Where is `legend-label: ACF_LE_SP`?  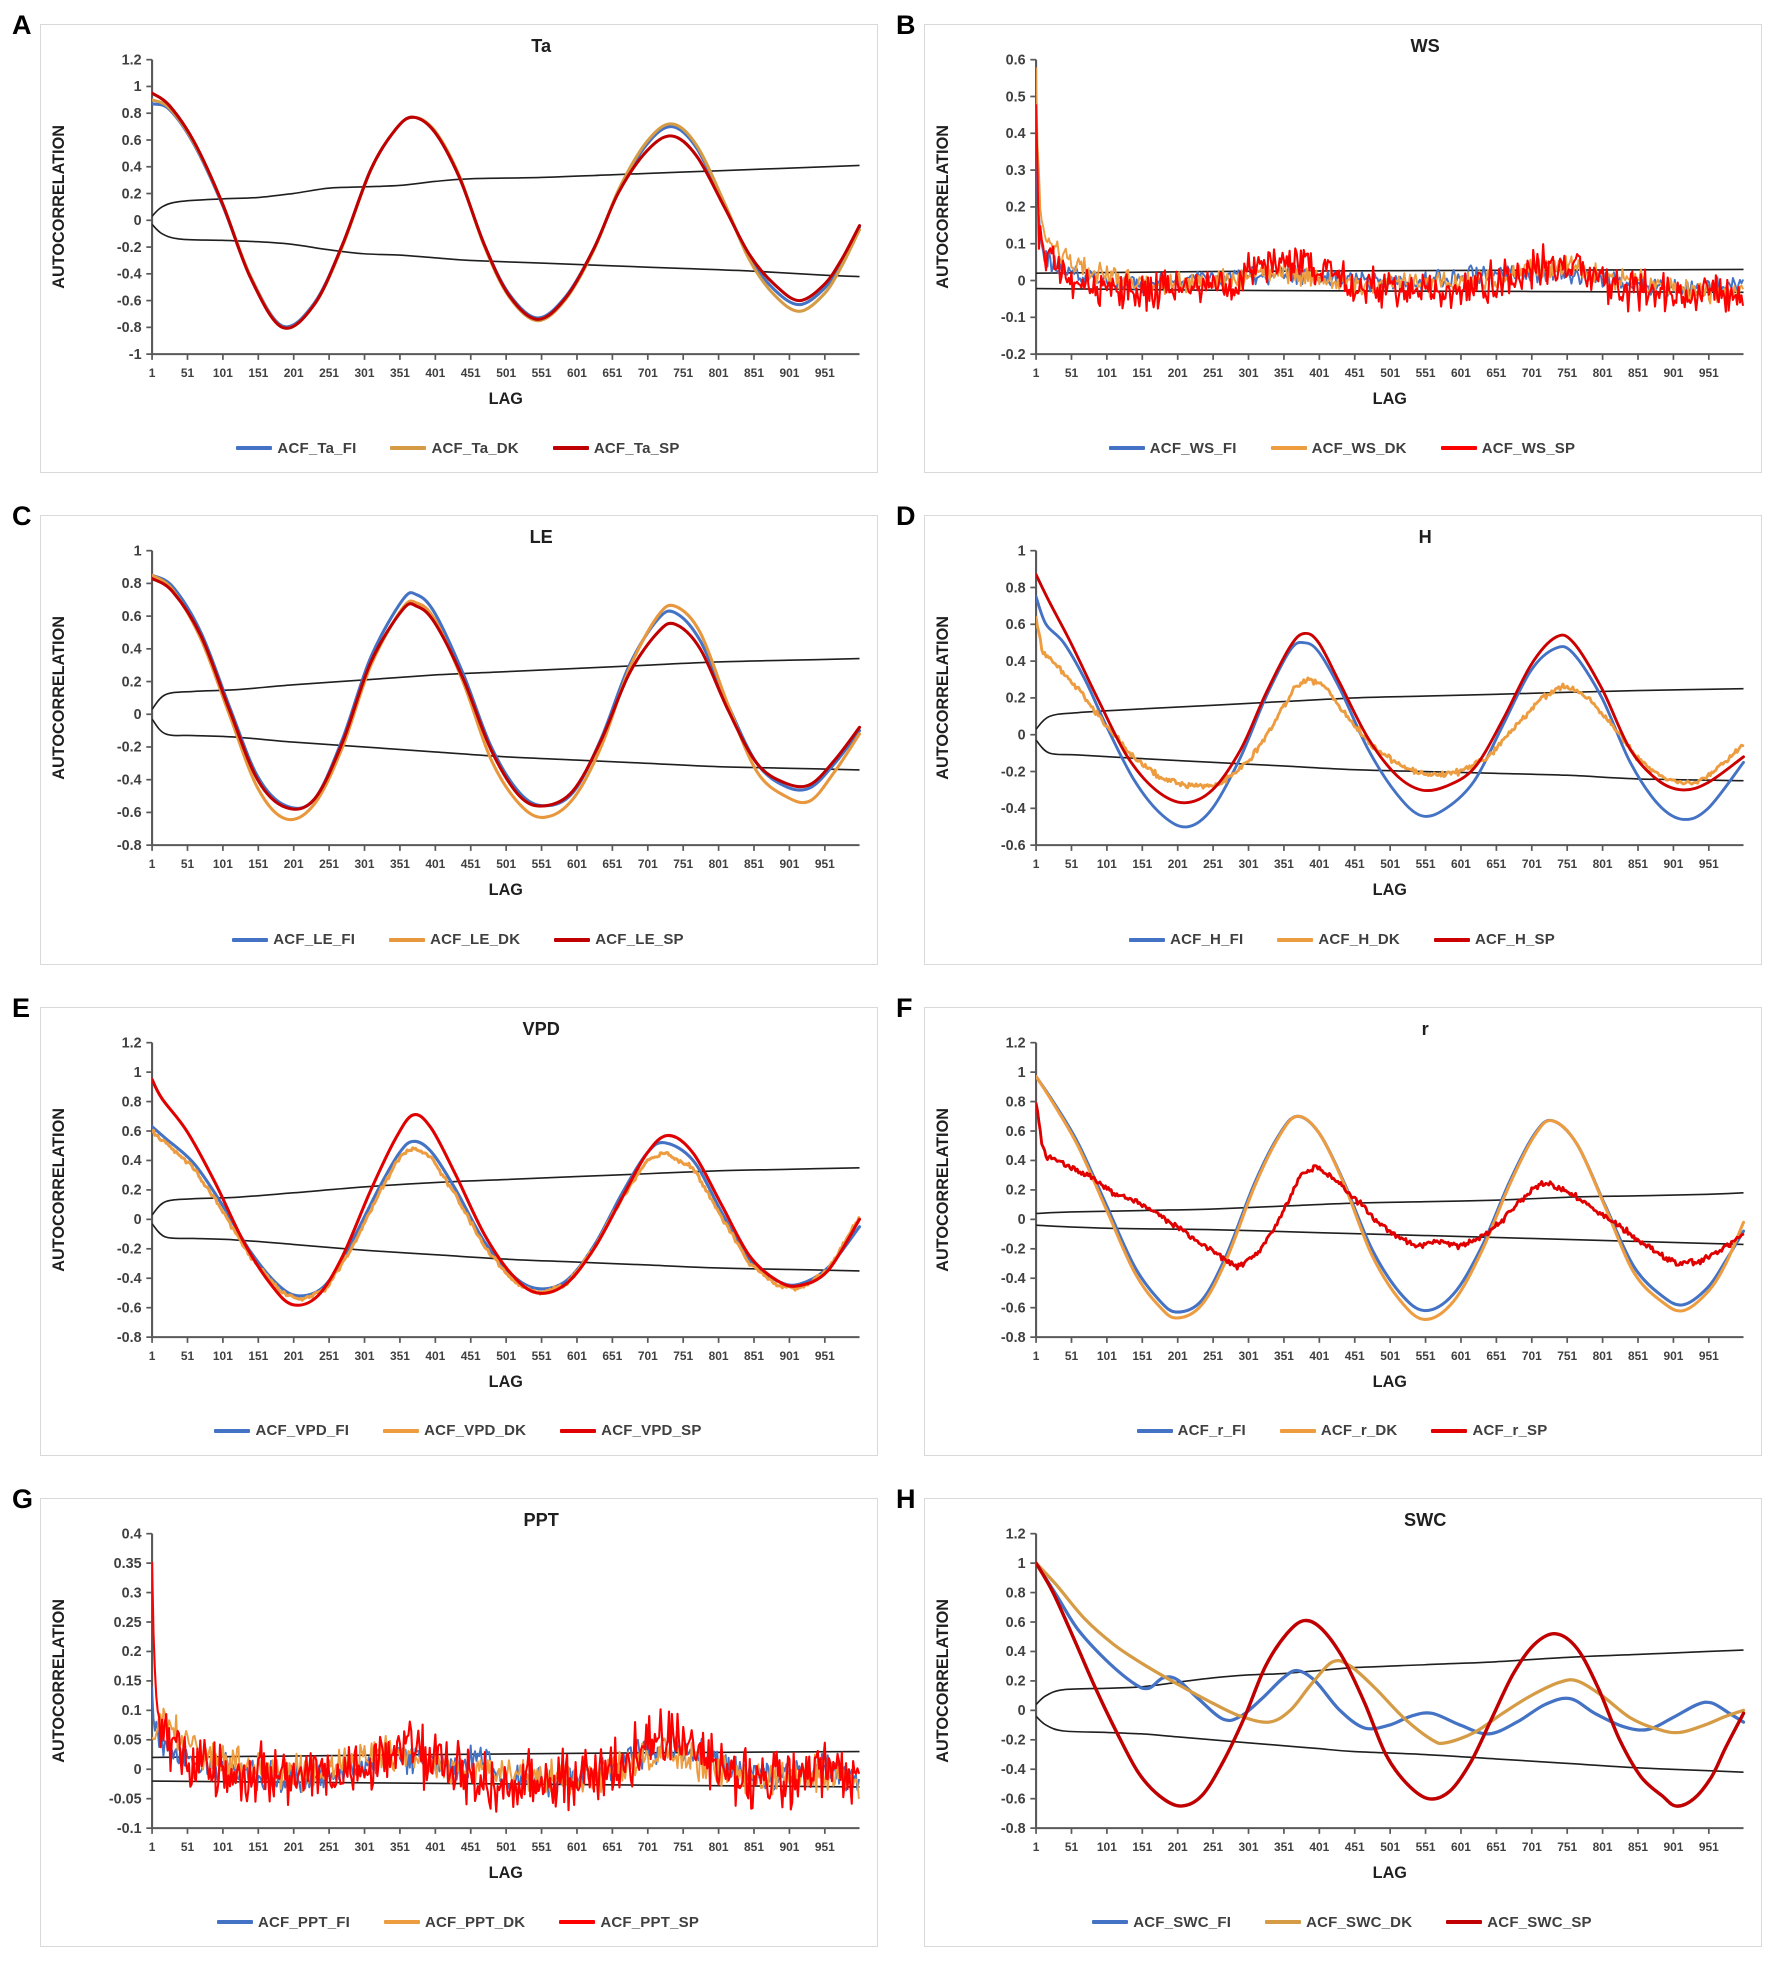
legend-label: ACF_LE_SP is located at coordinates (639, 940).